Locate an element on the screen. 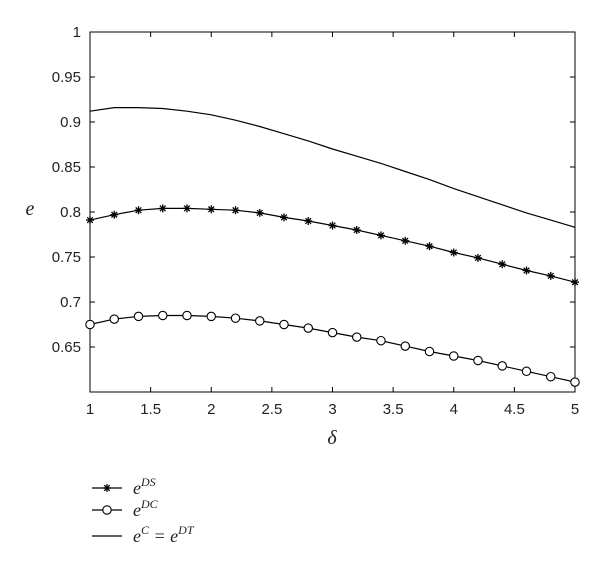 This screenshot has height=567, width=600. x-tick-label: 4 is located at coordinates (454, 409).